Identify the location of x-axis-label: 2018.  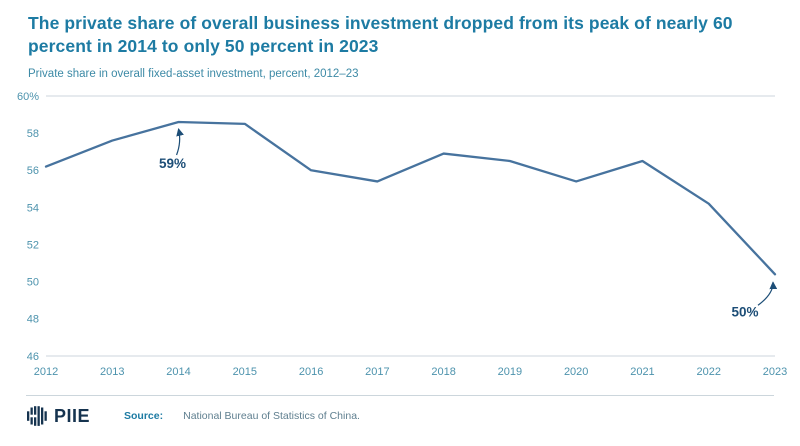
(443, 372).